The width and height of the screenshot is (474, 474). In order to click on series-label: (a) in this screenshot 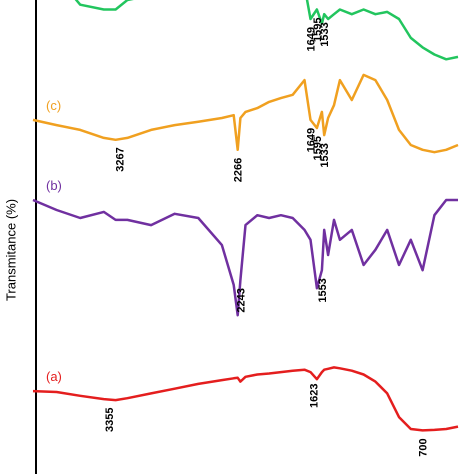, I will do `click(54, 376)`.